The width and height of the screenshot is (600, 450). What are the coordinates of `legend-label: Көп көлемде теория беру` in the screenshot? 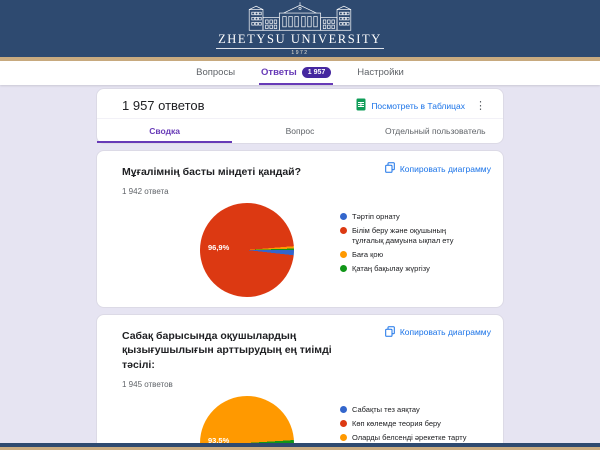 It's located at (396, 423).